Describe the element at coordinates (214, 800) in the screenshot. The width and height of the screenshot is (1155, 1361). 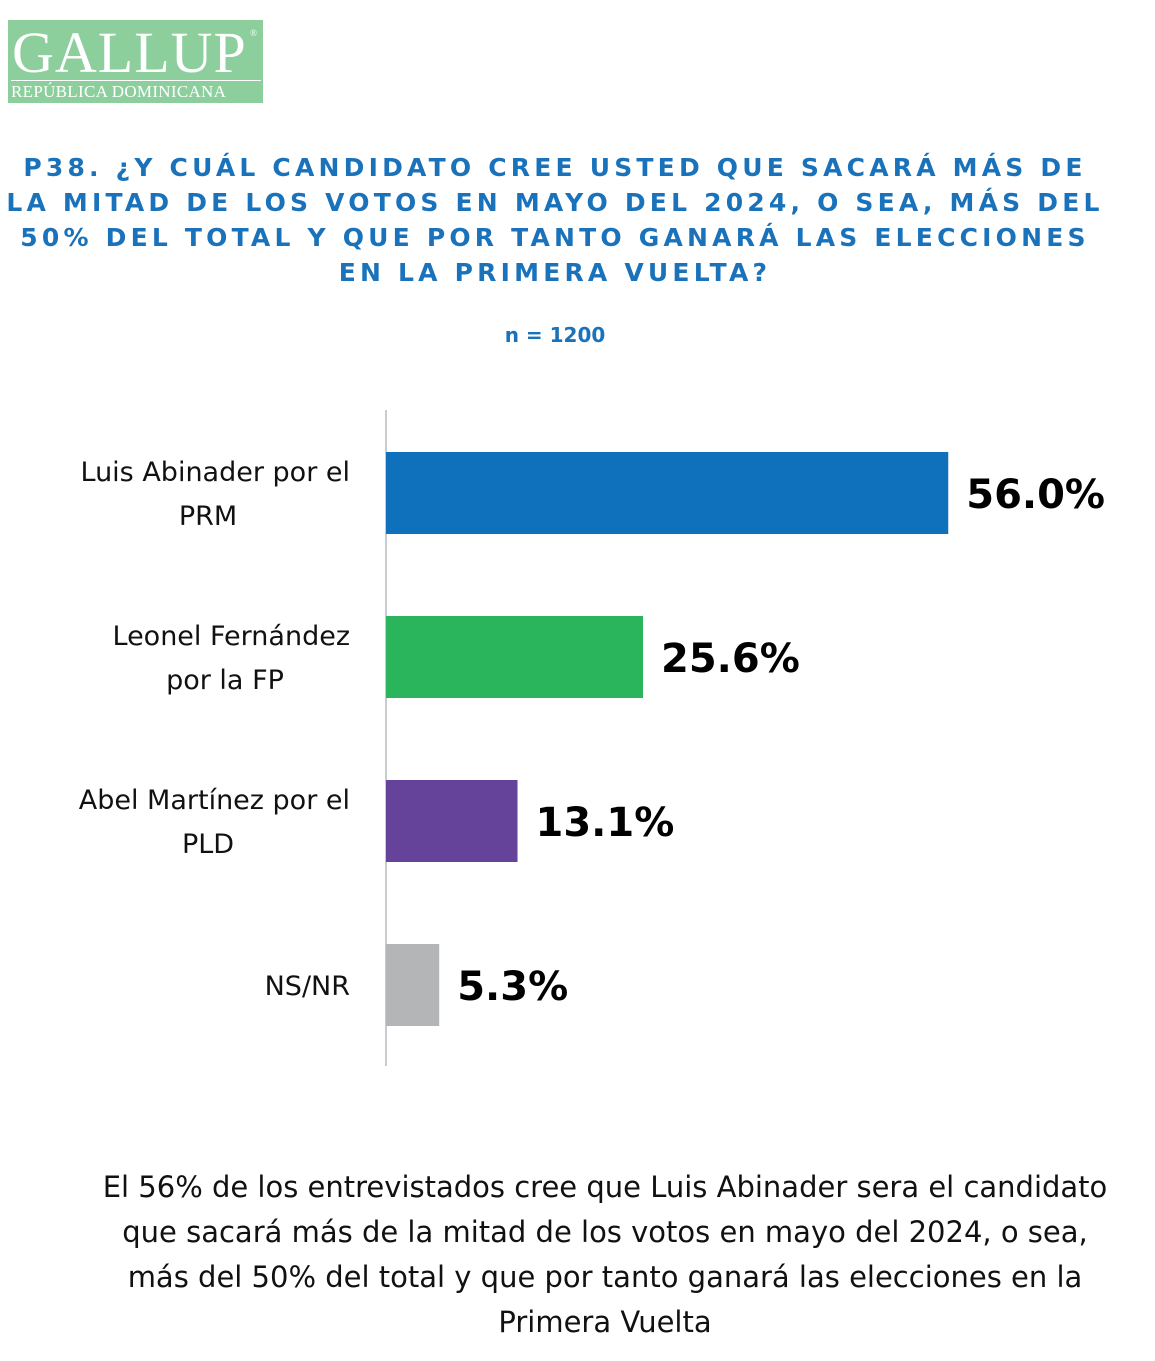
I see `category-label: Abel Martínez por el` at that location.